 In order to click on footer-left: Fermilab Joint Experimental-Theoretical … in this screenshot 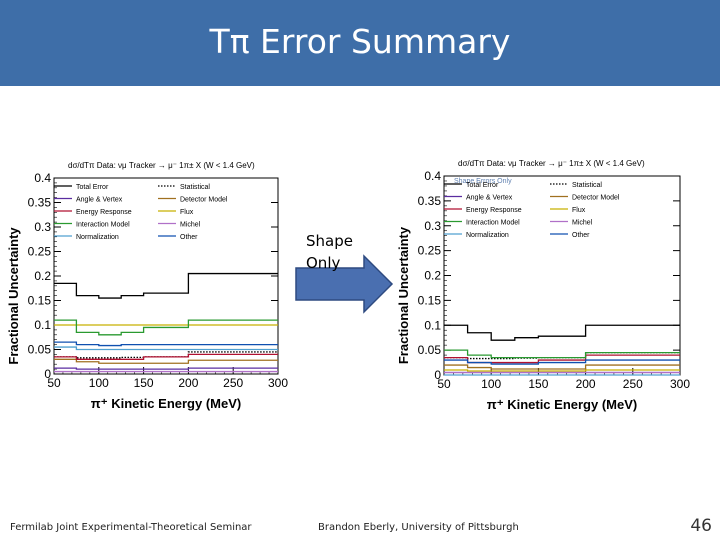, I will do `click(131, 527)`.